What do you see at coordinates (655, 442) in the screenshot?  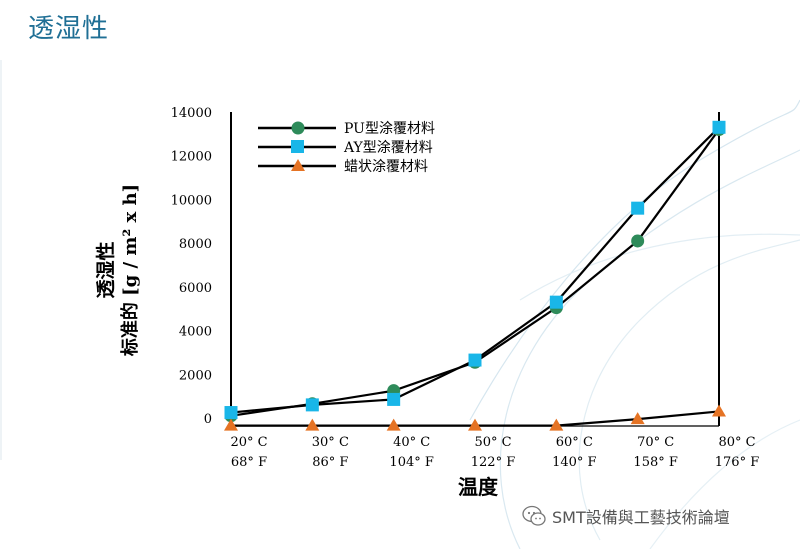 I see `x-tick-label-celsius: 70° C` at bounding box center [655, 442].